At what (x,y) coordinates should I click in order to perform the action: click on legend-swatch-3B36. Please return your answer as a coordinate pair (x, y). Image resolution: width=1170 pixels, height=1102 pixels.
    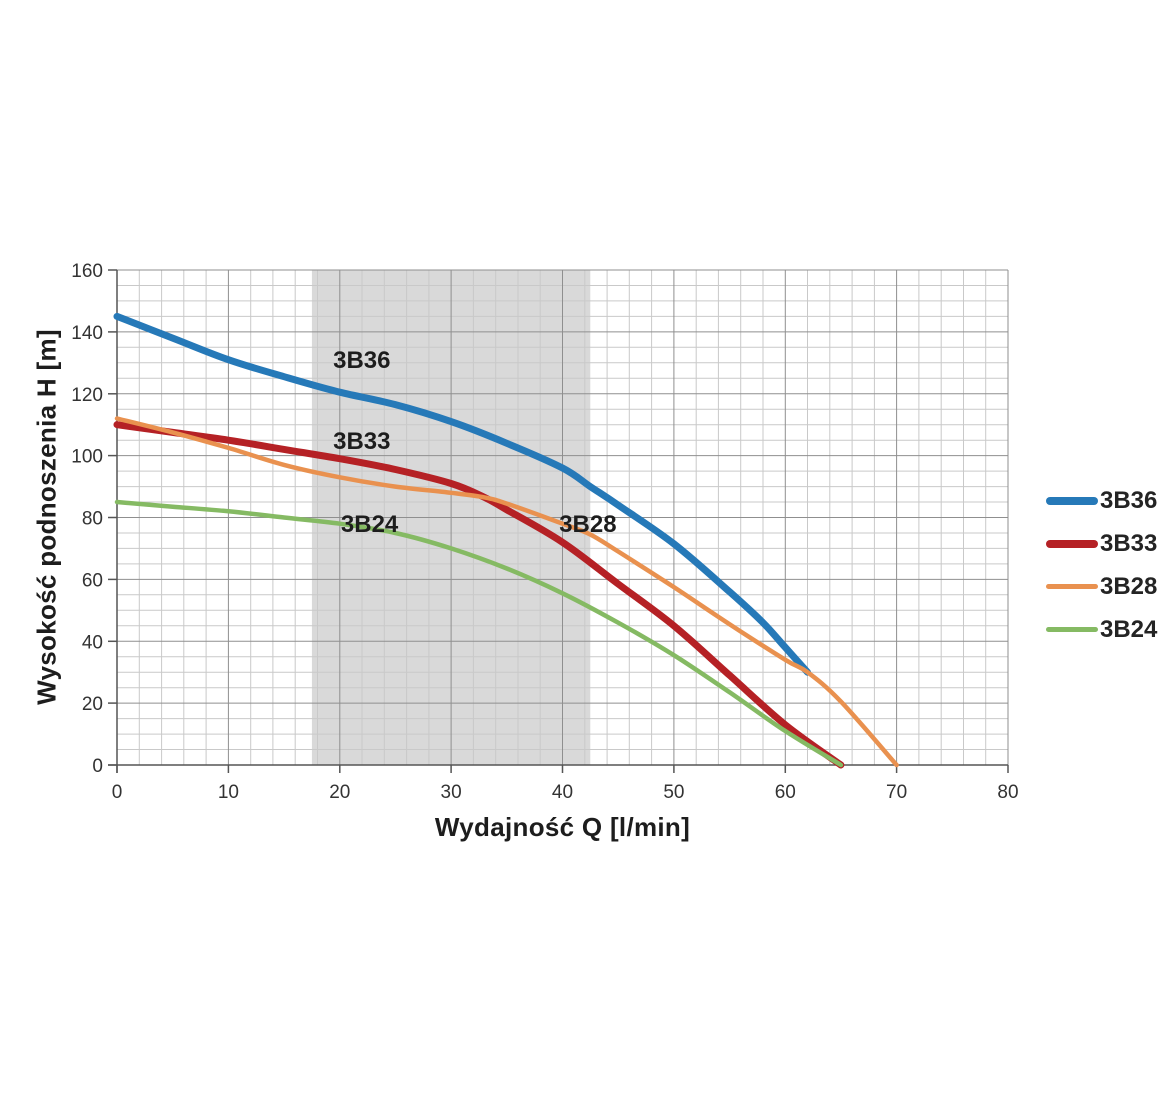
    Looking at the image, I should click on (1072, 500).